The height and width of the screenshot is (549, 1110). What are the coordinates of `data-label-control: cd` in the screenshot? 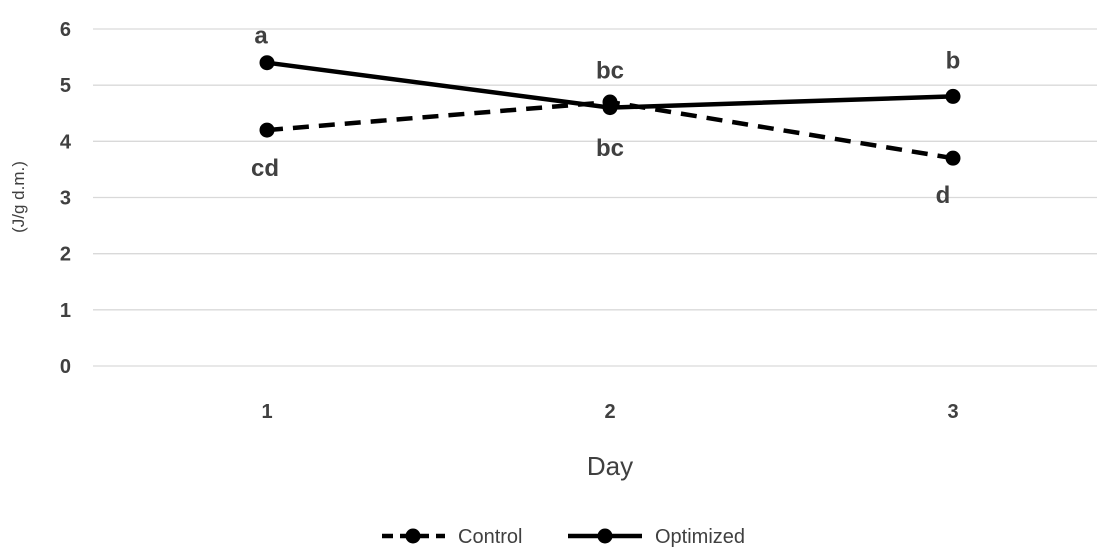 It's located at (265, 168).